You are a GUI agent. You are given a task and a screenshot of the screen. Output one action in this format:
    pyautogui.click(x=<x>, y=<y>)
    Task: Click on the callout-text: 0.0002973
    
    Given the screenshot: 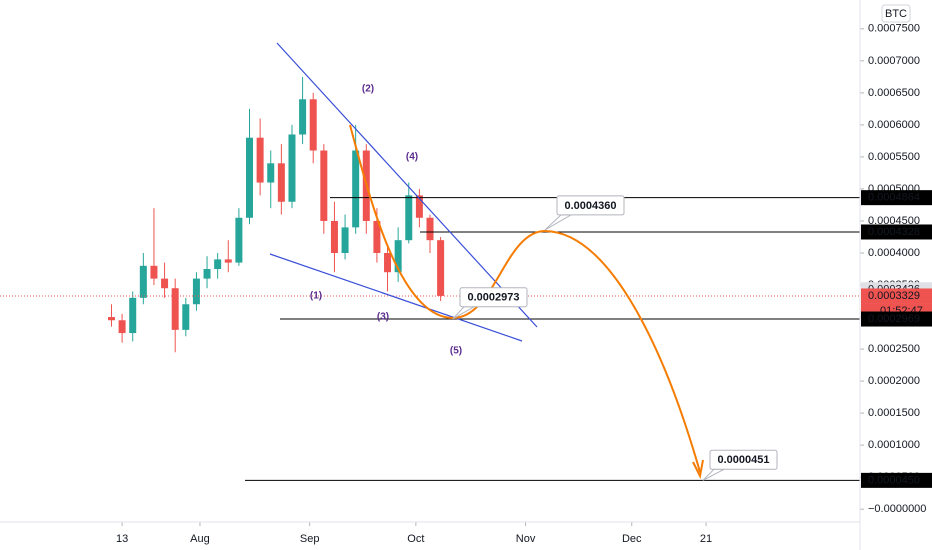 What is the action you would take?
    pyautogui.click(x=494, y=298)
    